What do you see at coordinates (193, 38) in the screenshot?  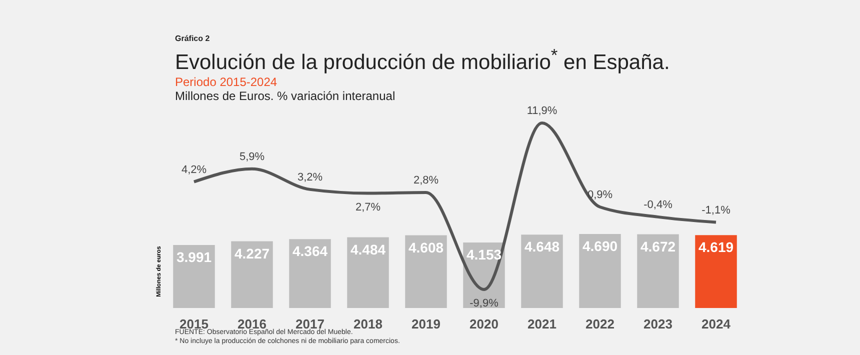 I see `text: Gráfico 2` at bounding box center [193, 38].